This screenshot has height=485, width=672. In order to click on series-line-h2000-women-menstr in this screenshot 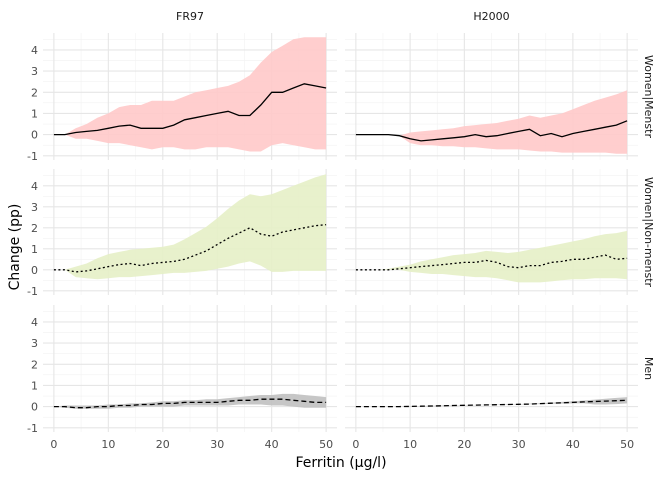, I will do `click(491, 131)`.